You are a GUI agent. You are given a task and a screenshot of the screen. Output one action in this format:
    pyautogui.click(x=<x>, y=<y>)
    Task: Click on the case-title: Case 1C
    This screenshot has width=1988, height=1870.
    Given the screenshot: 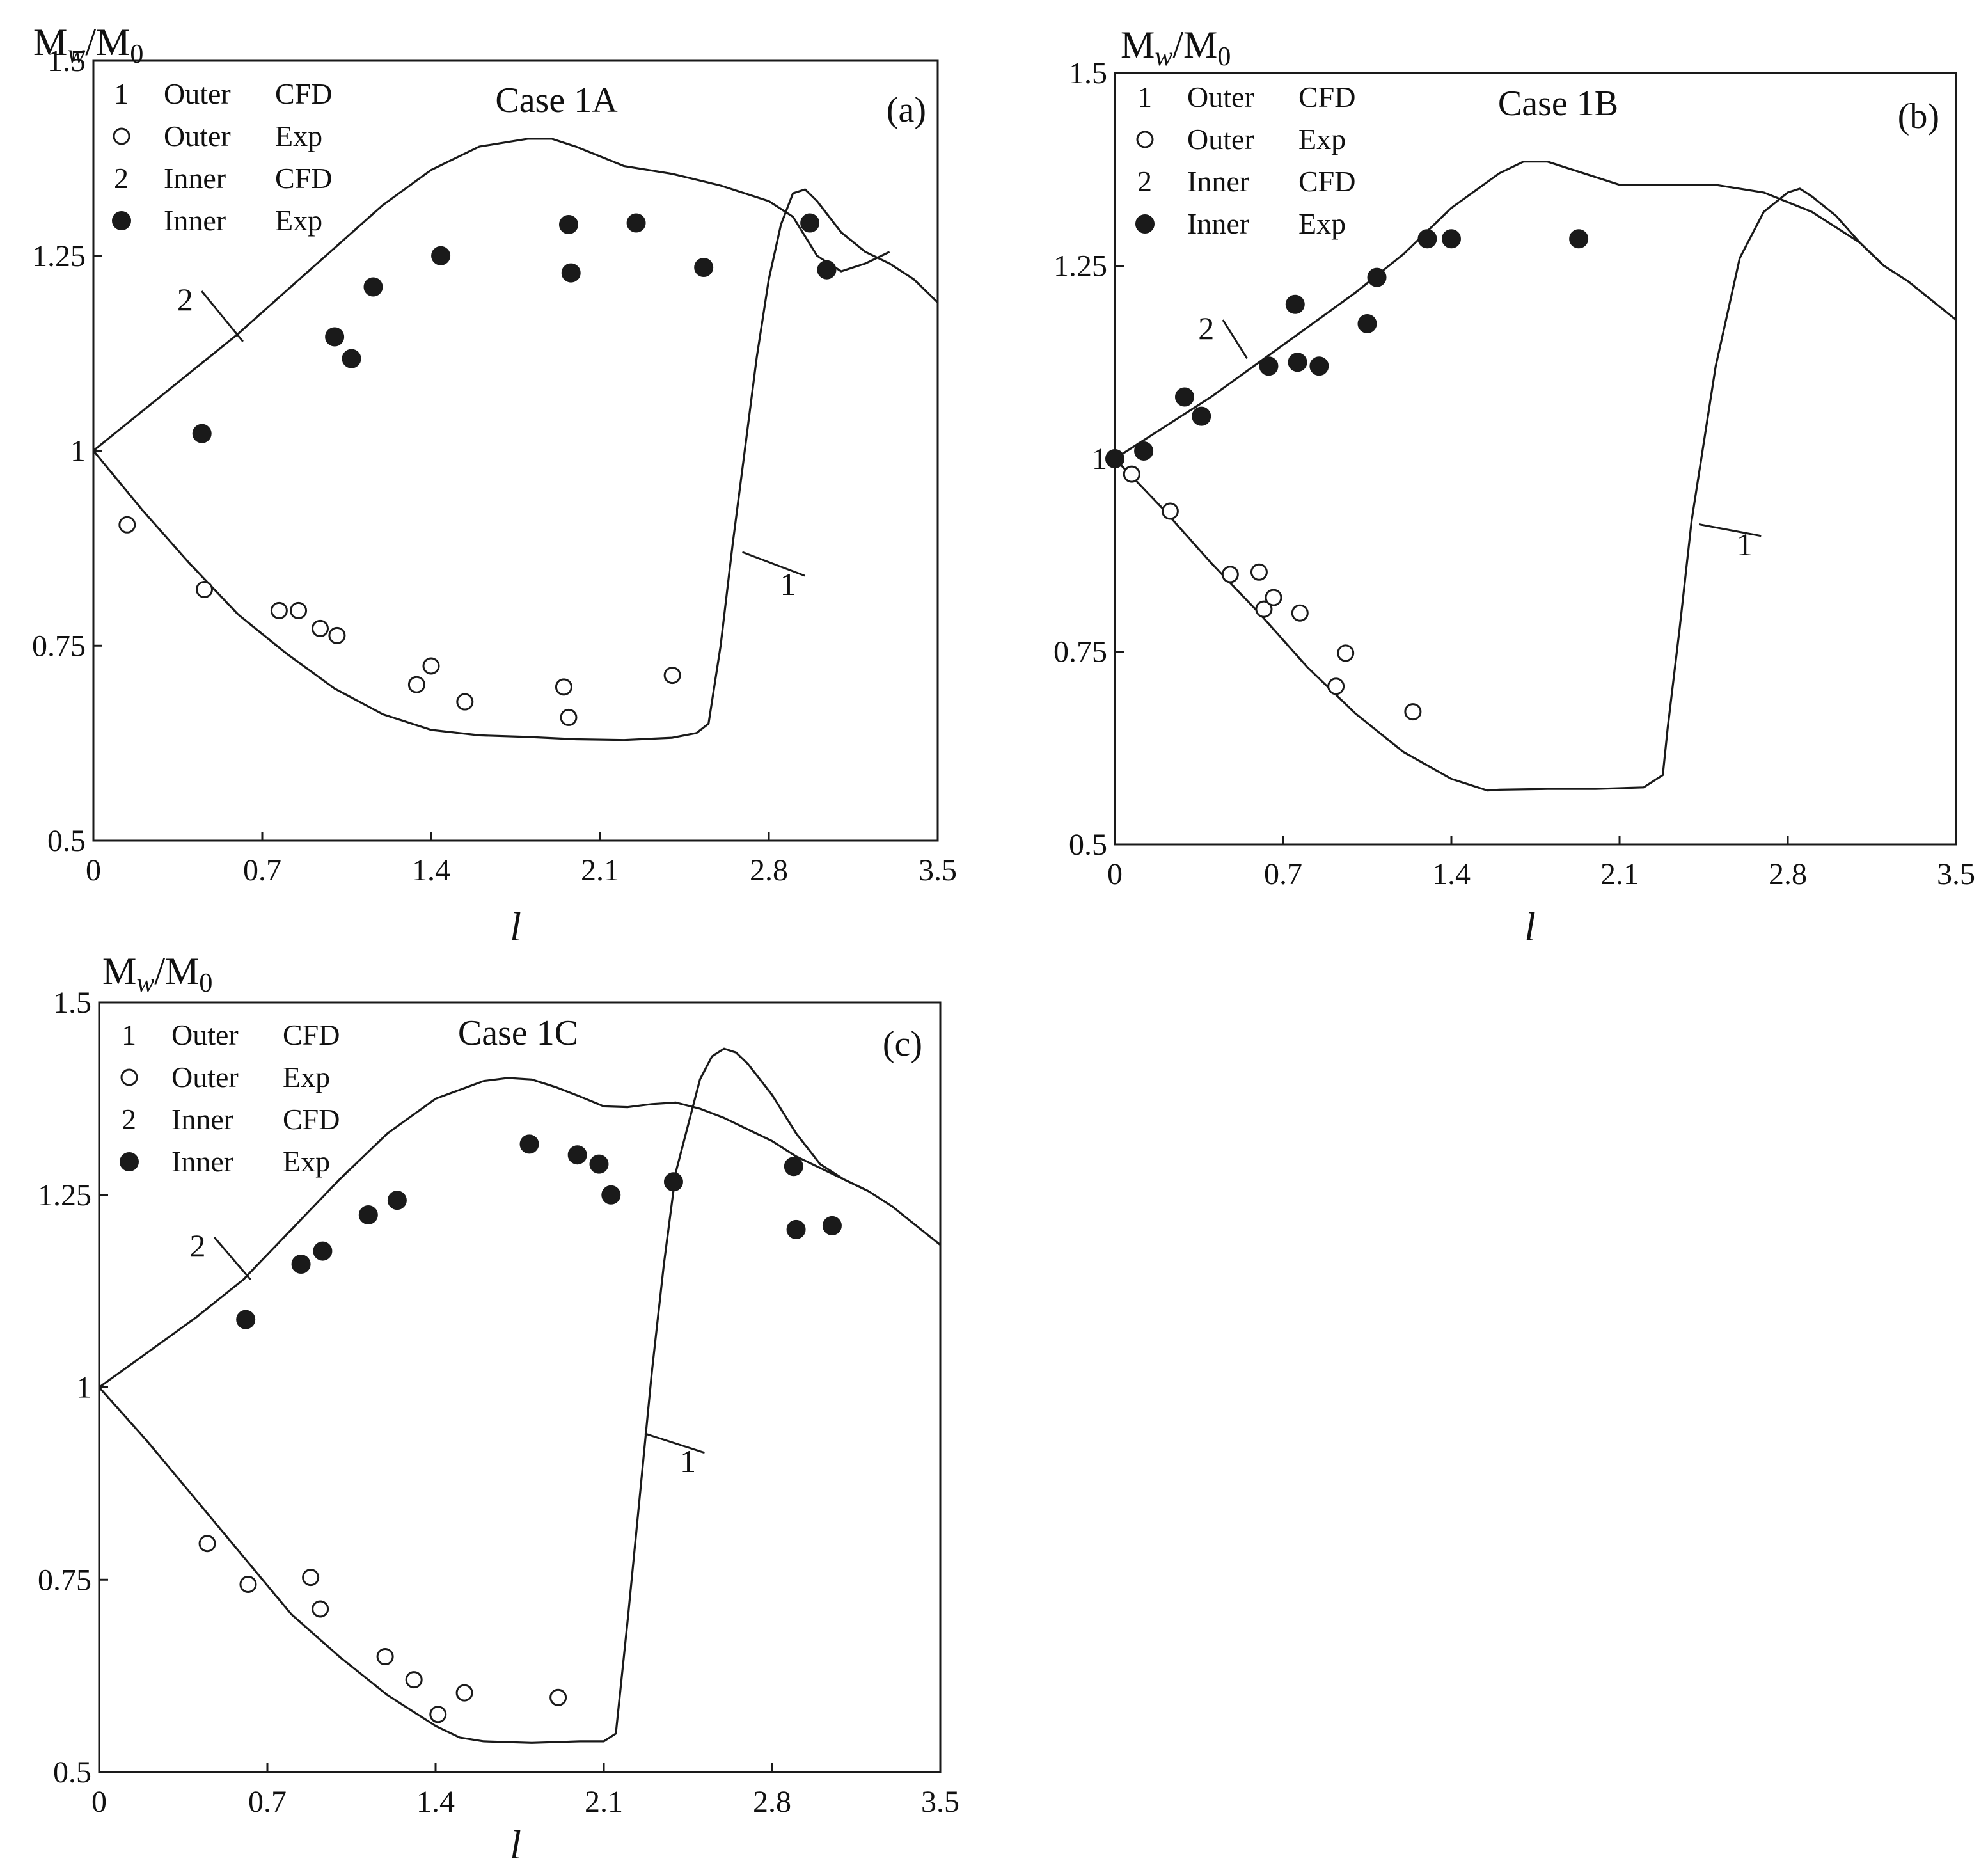 What is the action you would take?
    pyautogui.click(x=518, y=1033)
    